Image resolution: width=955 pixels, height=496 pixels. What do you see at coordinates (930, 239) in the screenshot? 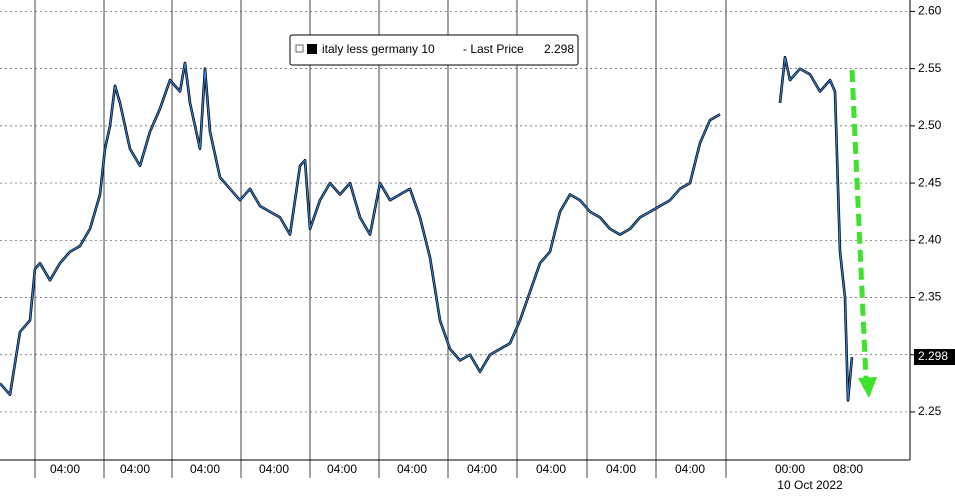
I see `y-tick-label: 2.40` at bounding box center [930, 239].